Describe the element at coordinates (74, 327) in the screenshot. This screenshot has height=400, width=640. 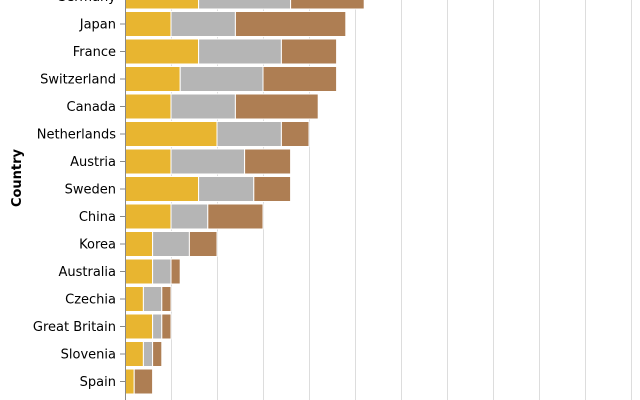
I see `y-tick-label: Great Britain` at that location.